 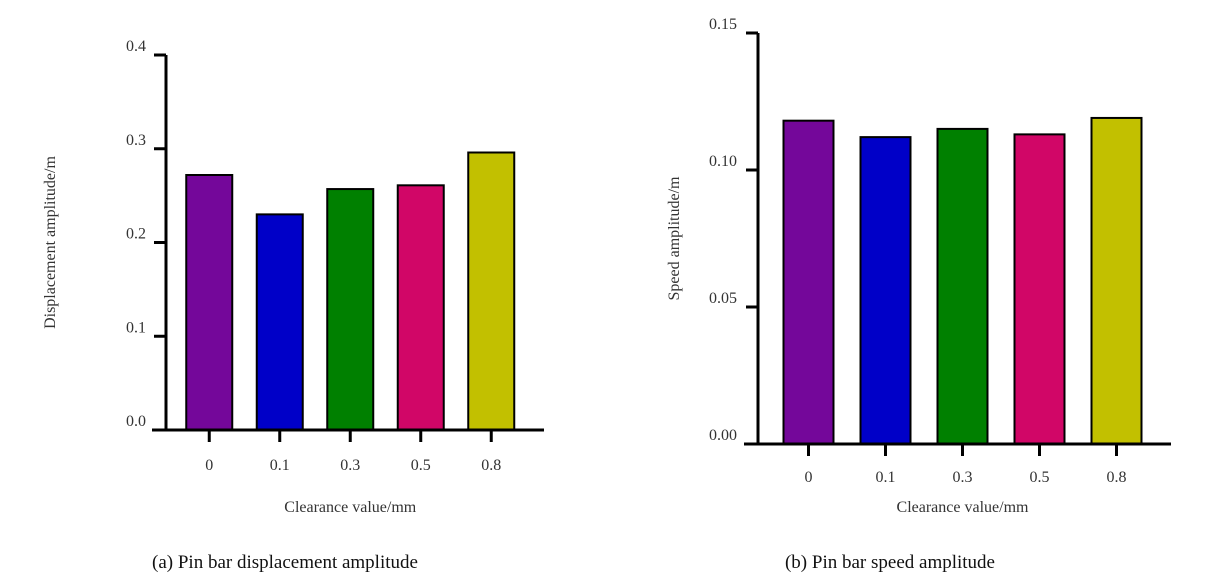 I want to click on y-axis-title: Speed amplitude/m, so click(x=674, y=238).